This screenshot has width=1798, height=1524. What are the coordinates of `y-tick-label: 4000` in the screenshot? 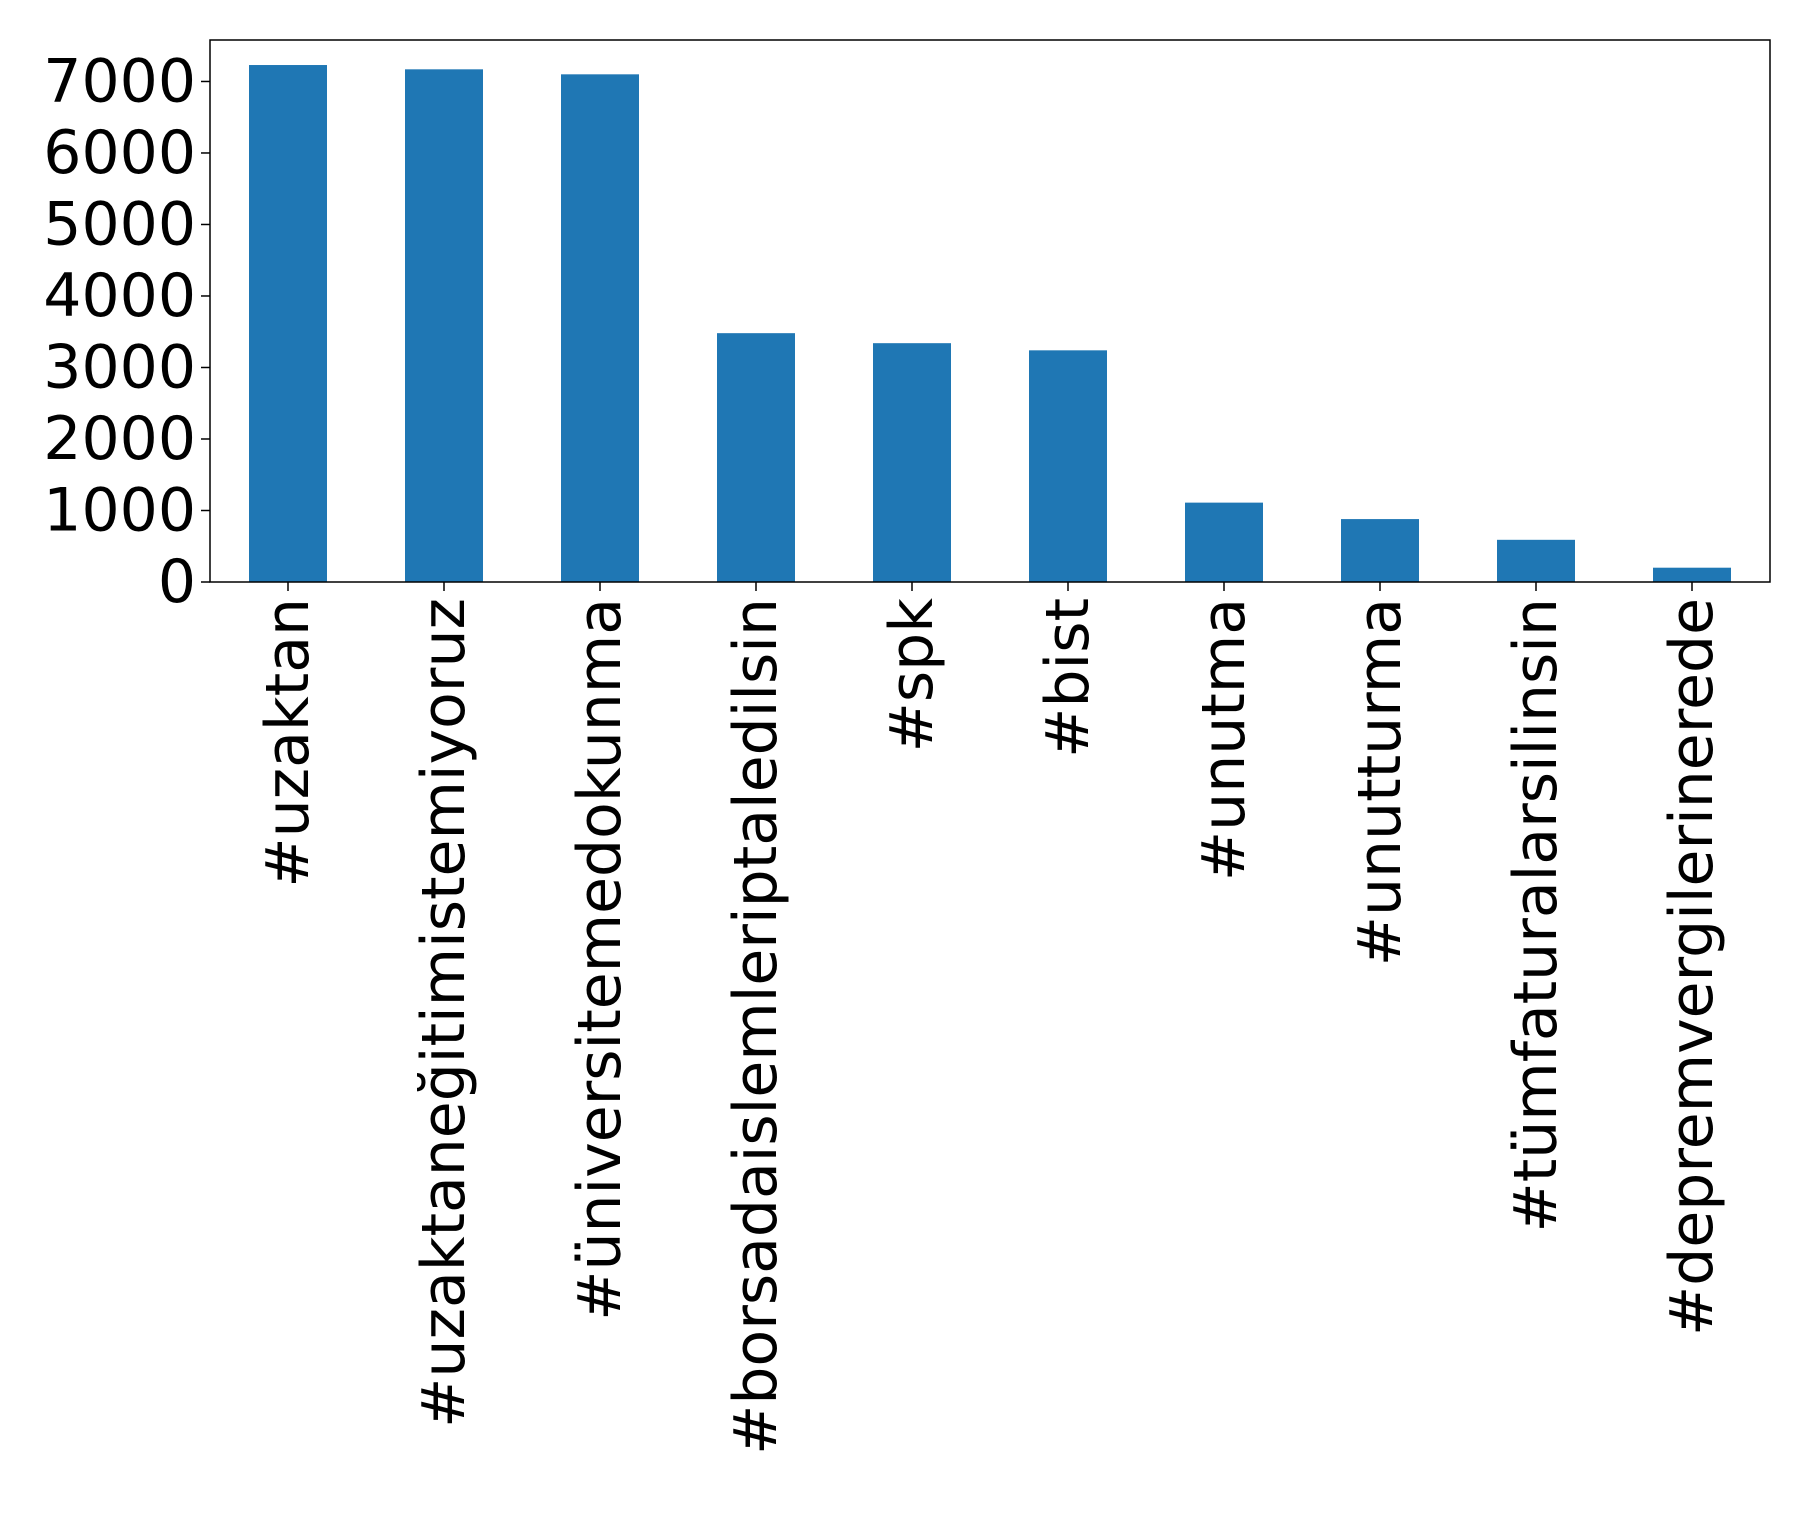 It's located at (119, 296).